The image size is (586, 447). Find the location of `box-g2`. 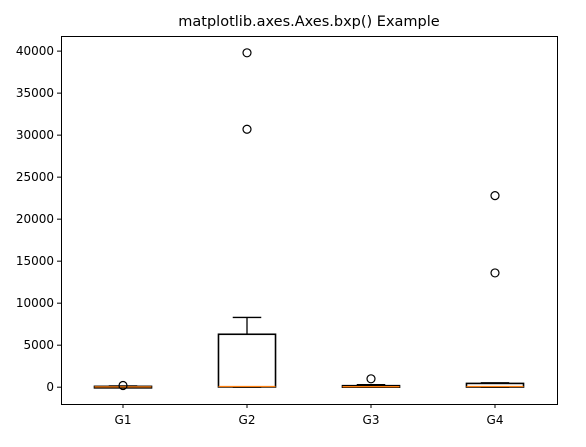

box-g2 is located at coordinates (247, 218).